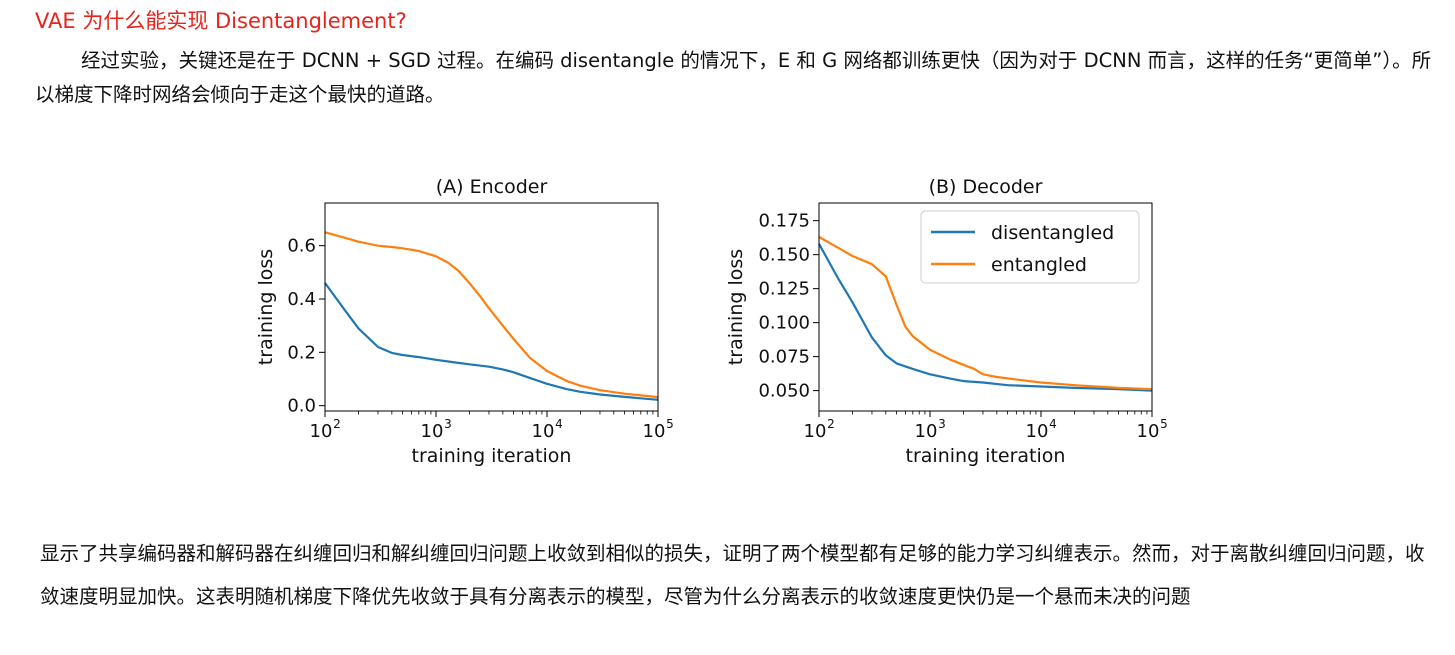 The width and height of the screenshot is (1455, 655). Describe the element at coordinates (301, 246) in the screenshot. I see `y-tick-label: 0.6` at that location.